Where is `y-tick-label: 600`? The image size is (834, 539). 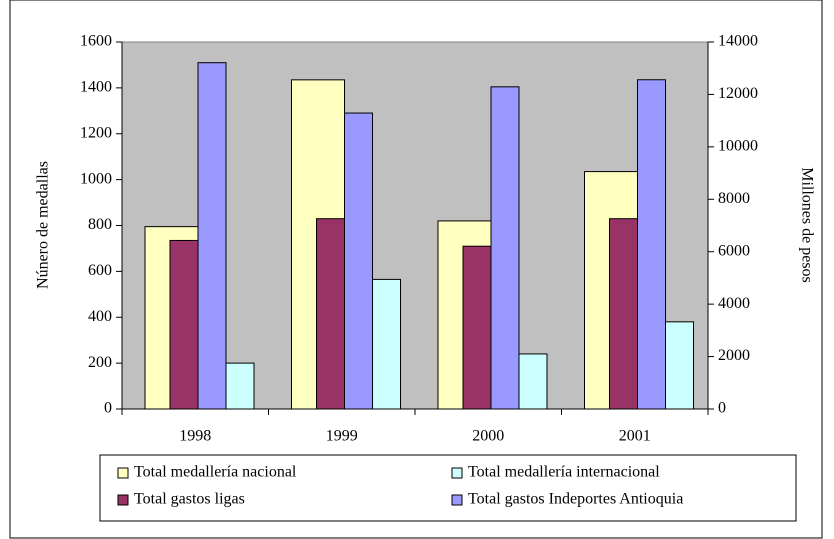
y-tick-label: 600 is located at coordinates (100, 270).